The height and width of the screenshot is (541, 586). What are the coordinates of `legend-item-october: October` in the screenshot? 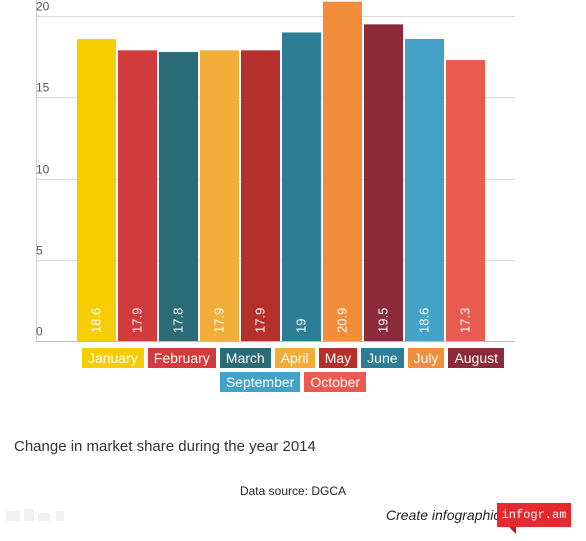 It's located at (335, 382).